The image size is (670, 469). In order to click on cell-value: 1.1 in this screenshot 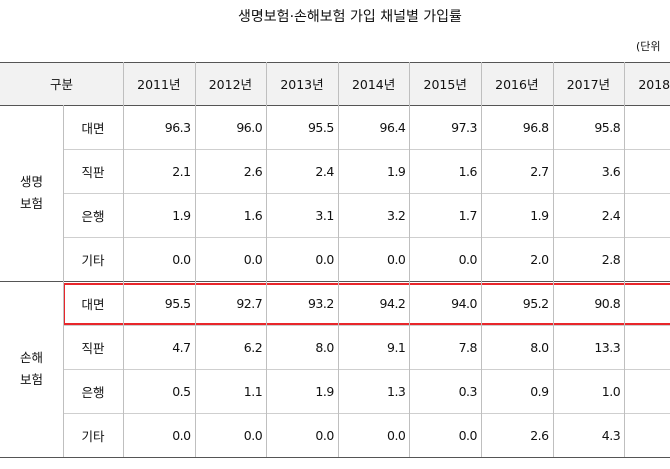, I will do `click(253, 391)`.